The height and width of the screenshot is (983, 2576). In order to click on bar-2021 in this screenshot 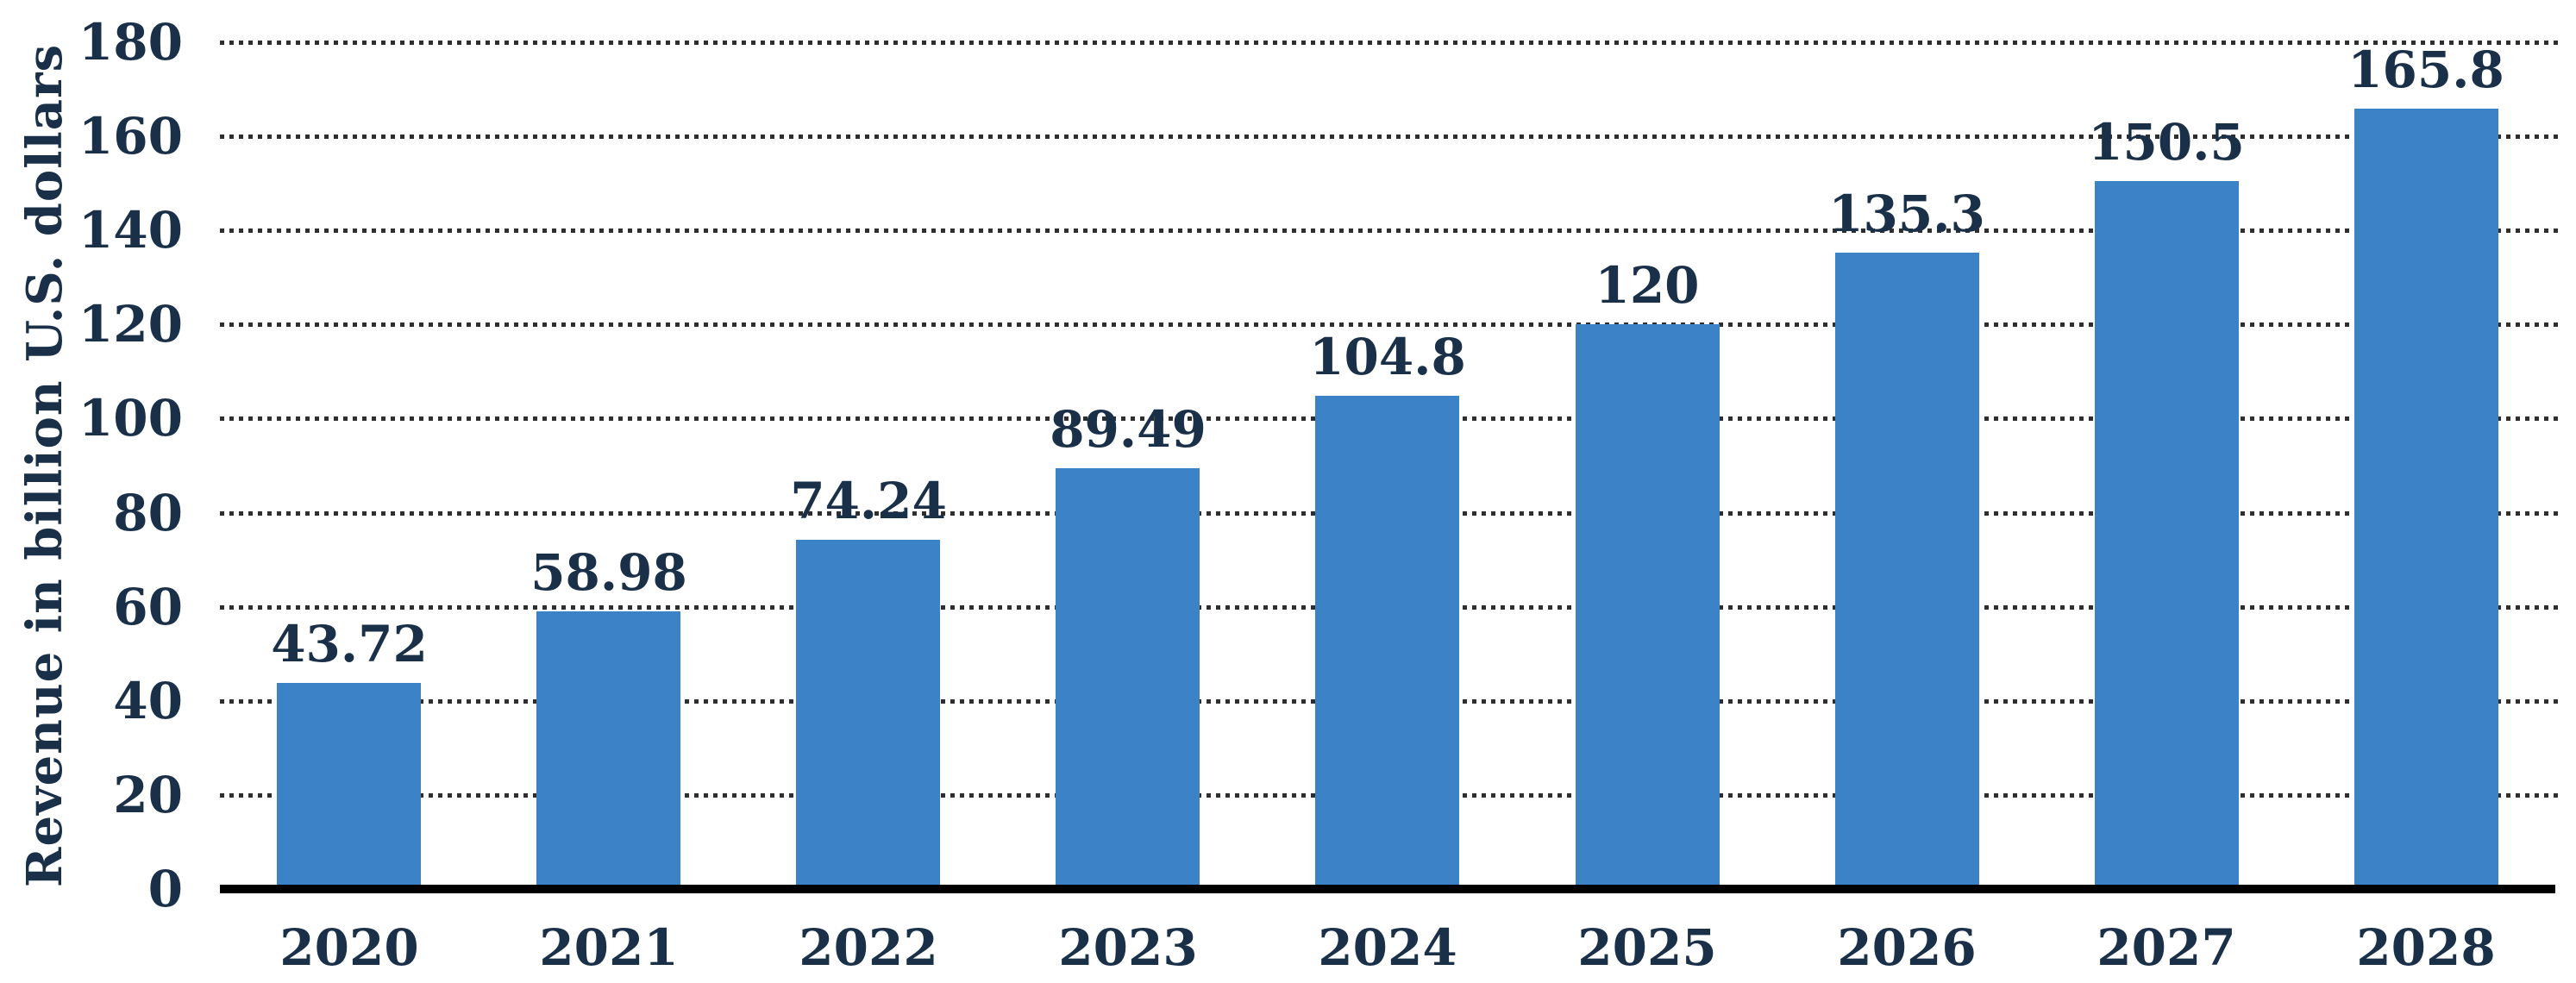, I will do `click(608, 752)`.